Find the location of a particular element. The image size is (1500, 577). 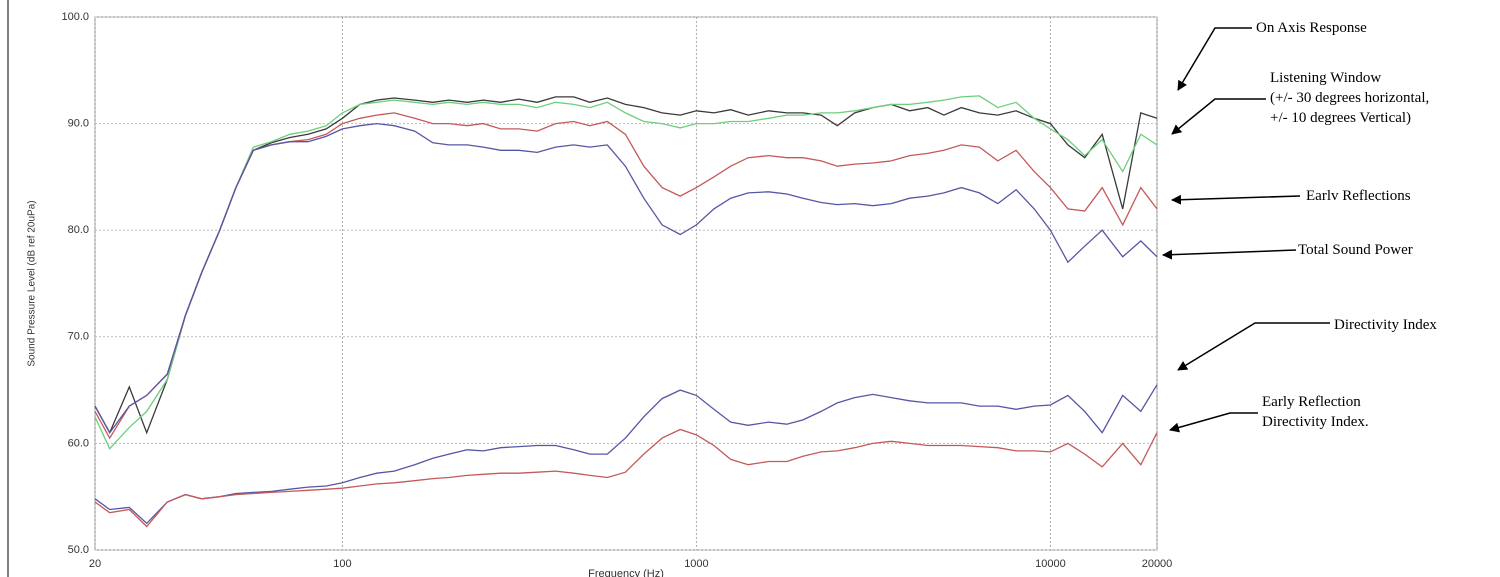

annotation-arrows is located at coordinates (1246, 230).